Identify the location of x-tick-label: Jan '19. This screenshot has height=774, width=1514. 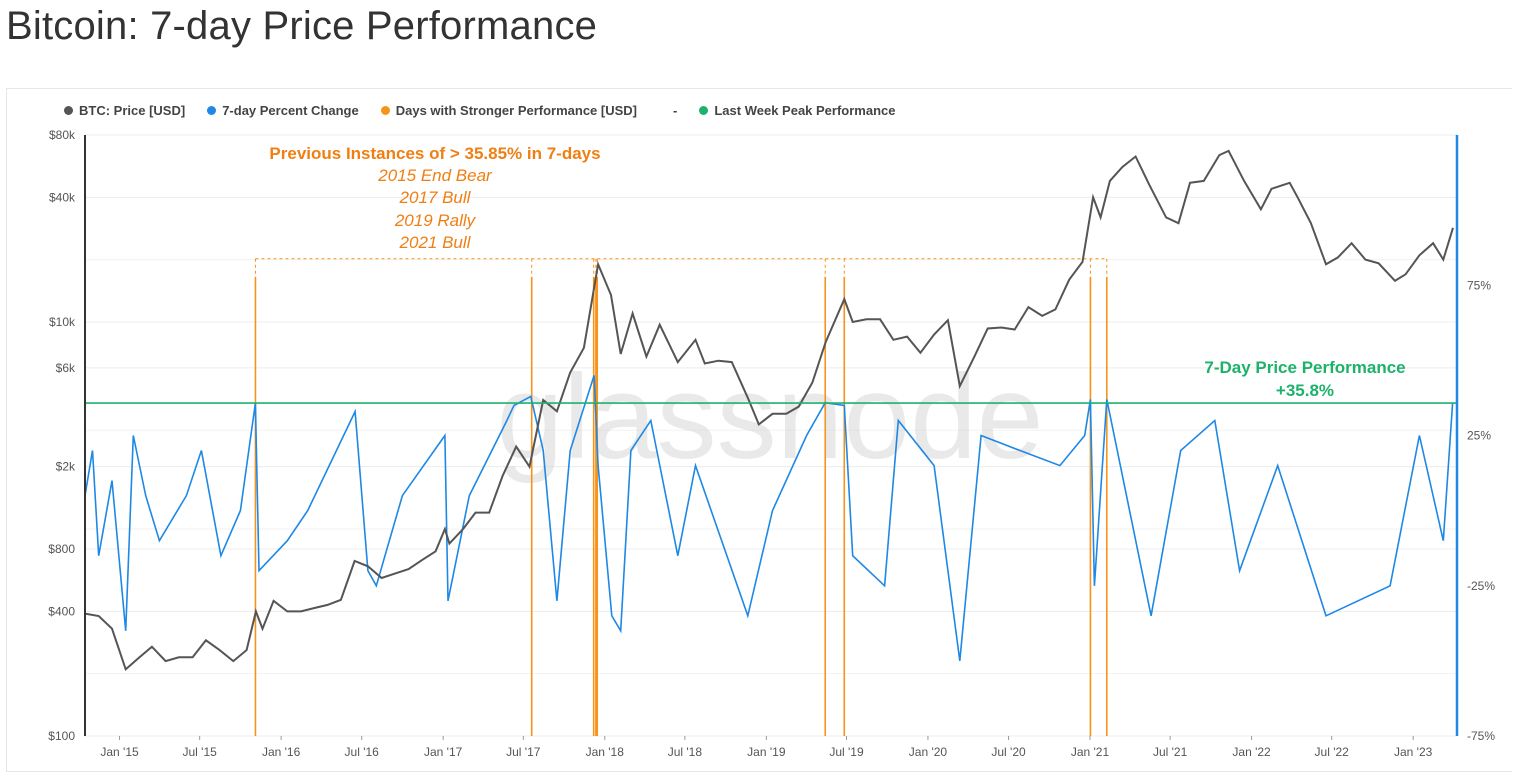
(766, 752).